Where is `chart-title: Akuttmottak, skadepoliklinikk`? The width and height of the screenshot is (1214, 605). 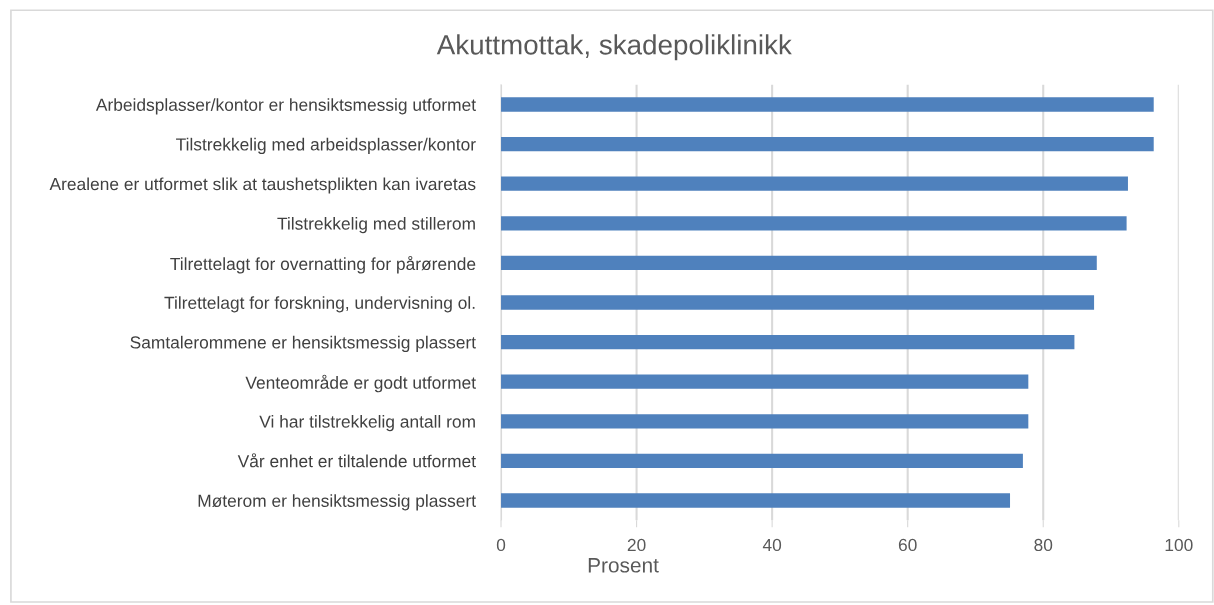 chart-title: Akuttmottak, skadepoliklinikk is located at coordinates (614, 47).